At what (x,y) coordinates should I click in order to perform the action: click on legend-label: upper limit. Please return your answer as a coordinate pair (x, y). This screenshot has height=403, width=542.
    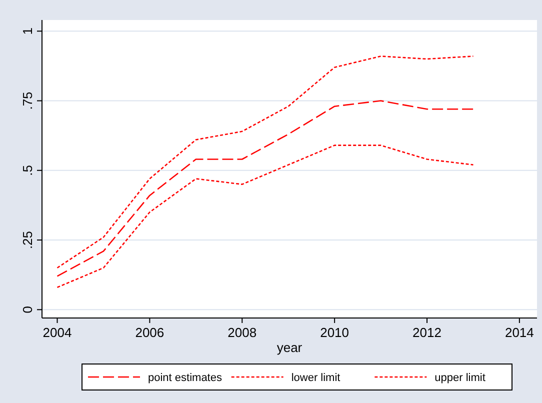
    Looking at the image, I should click on (460, 378).